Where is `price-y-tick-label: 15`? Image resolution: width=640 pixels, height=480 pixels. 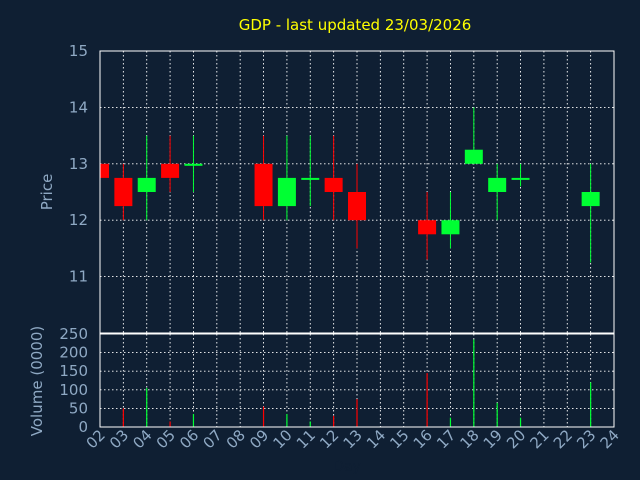 price-y-tick-label: 15 is located at coordinates (78, 51).